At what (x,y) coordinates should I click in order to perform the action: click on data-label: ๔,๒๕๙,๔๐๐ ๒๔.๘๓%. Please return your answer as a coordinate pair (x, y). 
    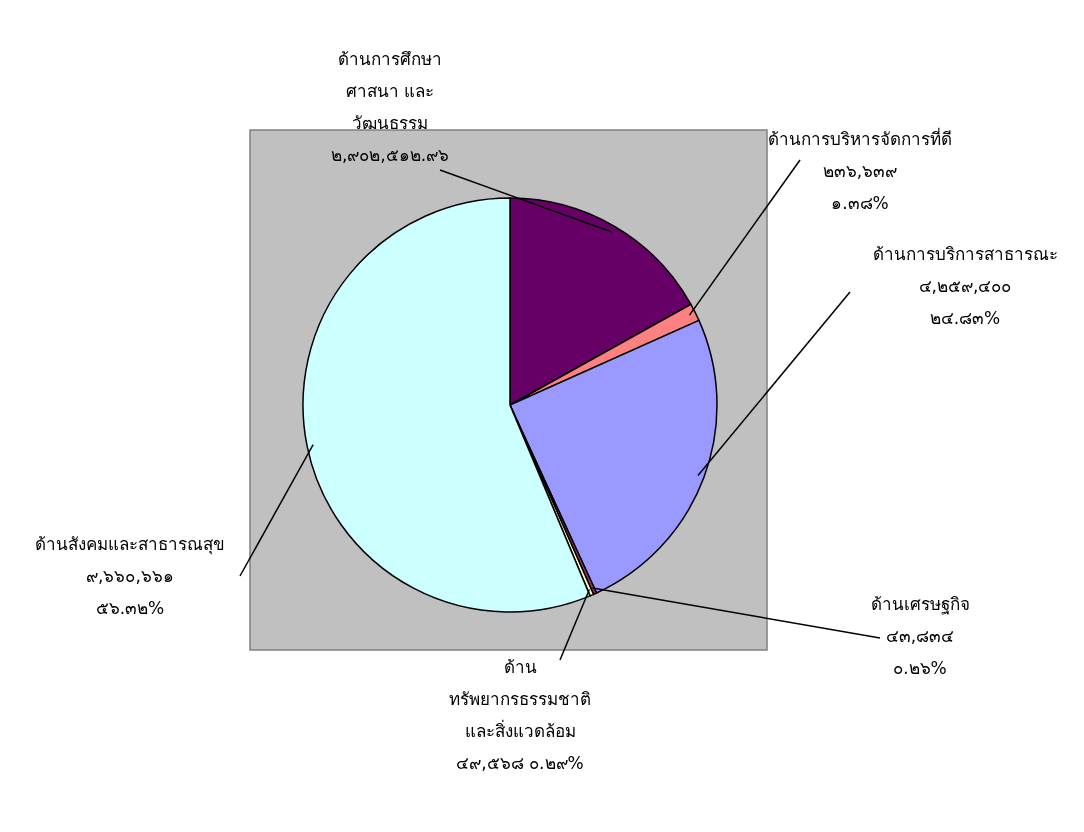
    Looking at the image, I should click on (965, 302).